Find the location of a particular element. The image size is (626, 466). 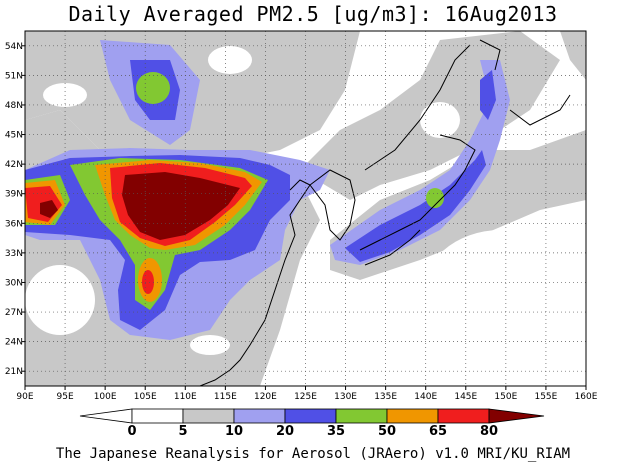

lon-tick-label: 145E is located at coordinates (465, 397).